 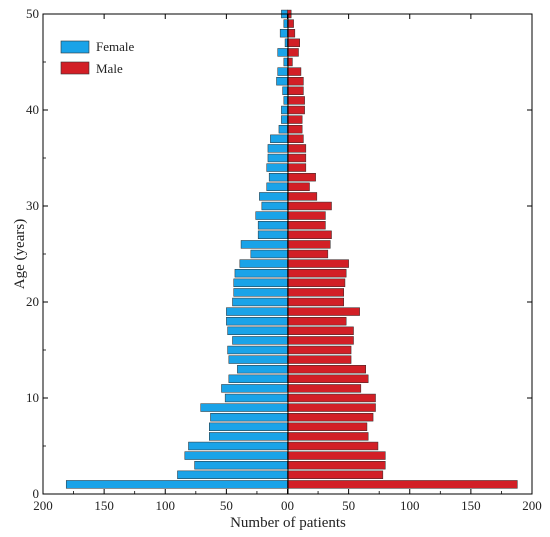 What do you see at coordinates (109, 68) in the screenshot?
I see `legend-label-male: Male` at bounding box center [109, 68].